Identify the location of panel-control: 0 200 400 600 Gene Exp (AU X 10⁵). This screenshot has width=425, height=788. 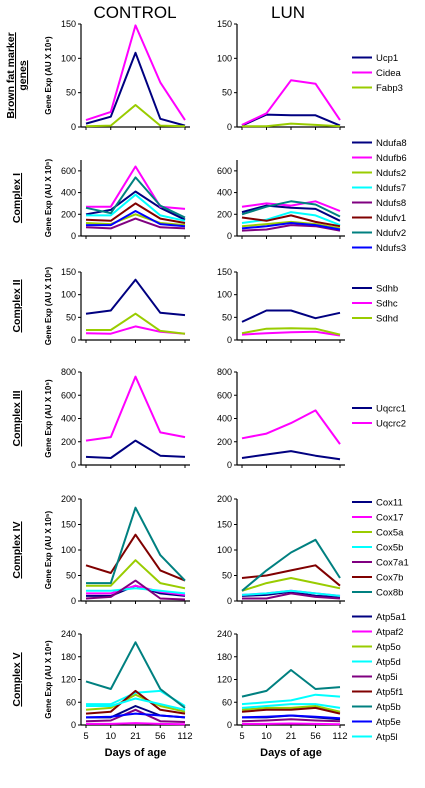
(117, 199).